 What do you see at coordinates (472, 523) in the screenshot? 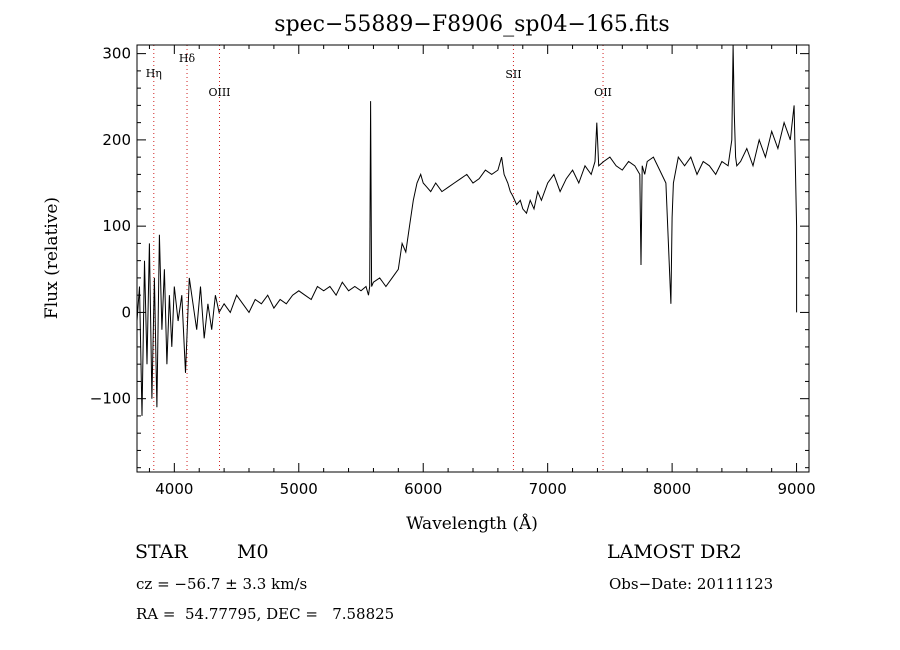
I see `x-axis-label: Wavelength (Å)` at bounding box center [472, 523].